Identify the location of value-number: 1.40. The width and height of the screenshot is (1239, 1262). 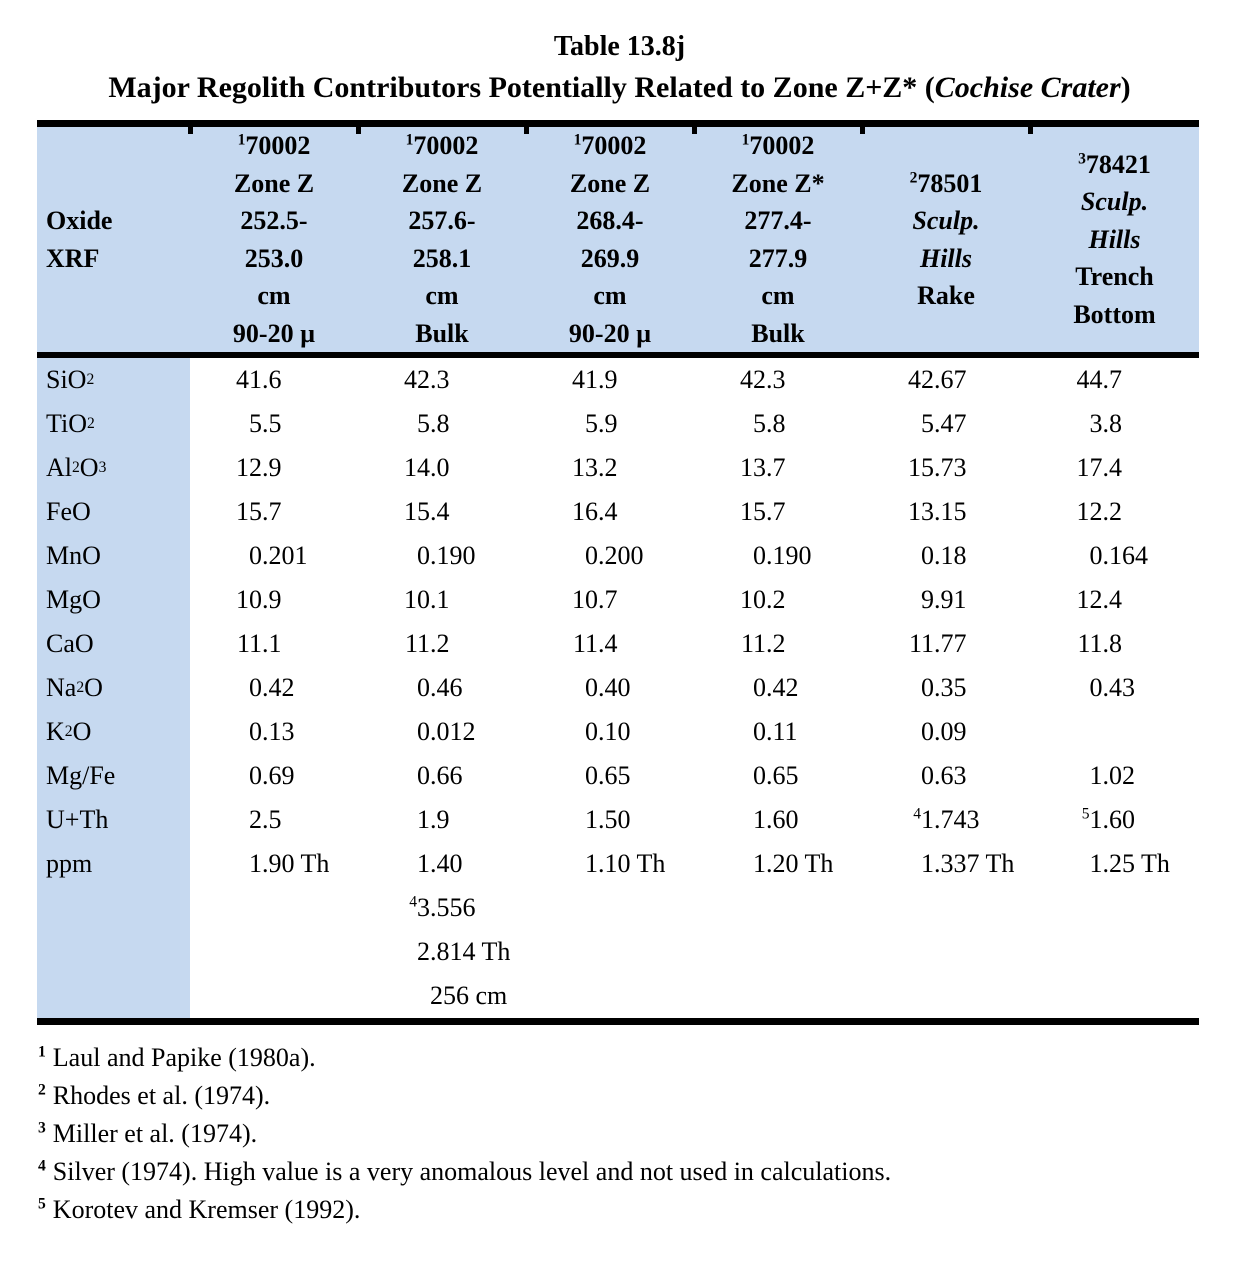
(442, 864).